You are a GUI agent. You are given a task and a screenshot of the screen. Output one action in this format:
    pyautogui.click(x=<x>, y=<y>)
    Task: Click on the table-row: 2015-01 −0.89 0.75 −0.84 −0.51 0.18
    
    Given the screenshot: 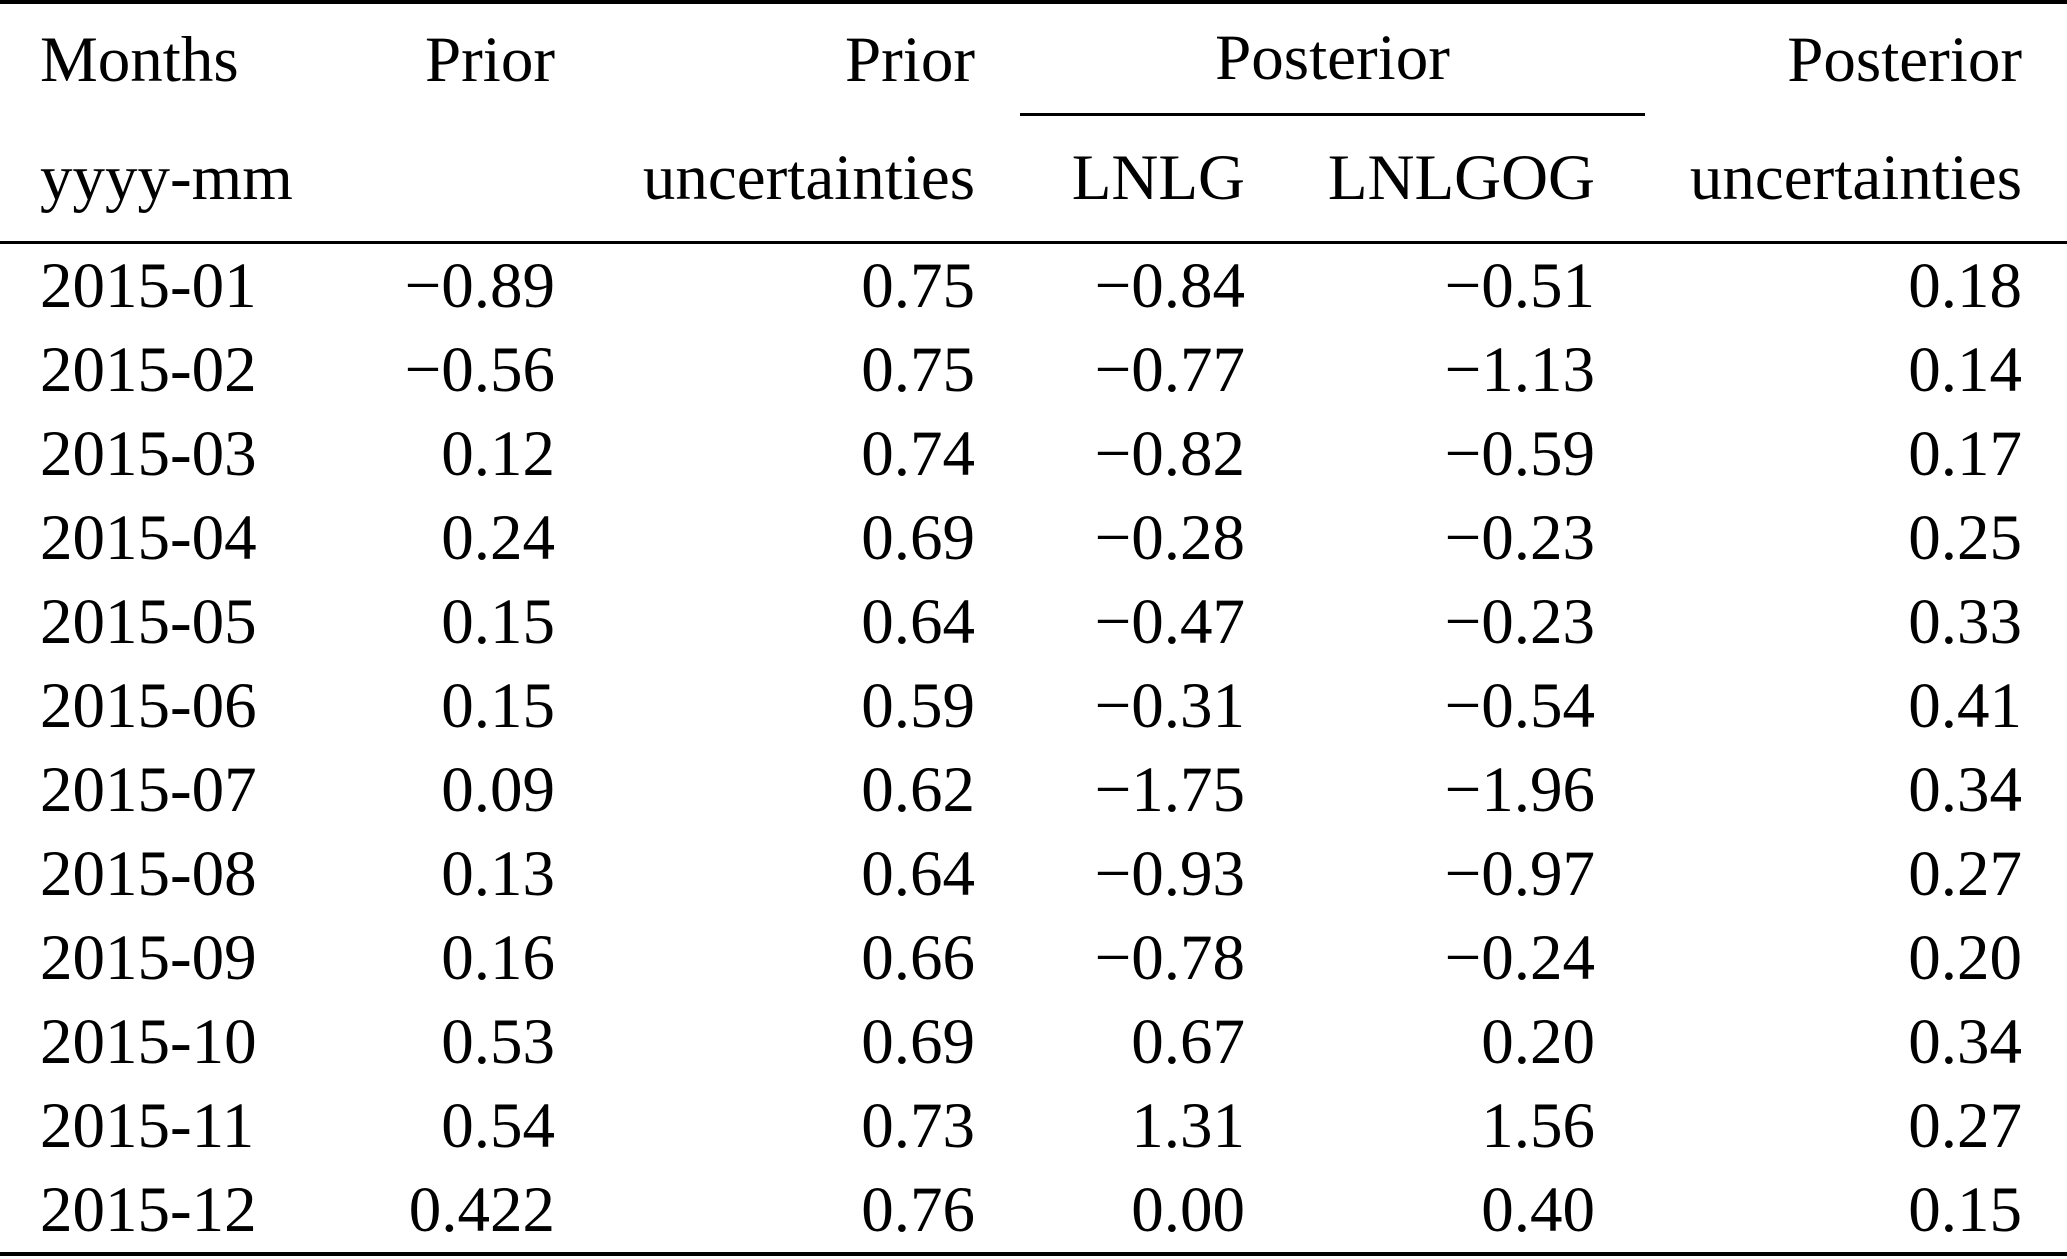 What is the action you would take?
    pyautogui.click(x=1033, y=286)
    